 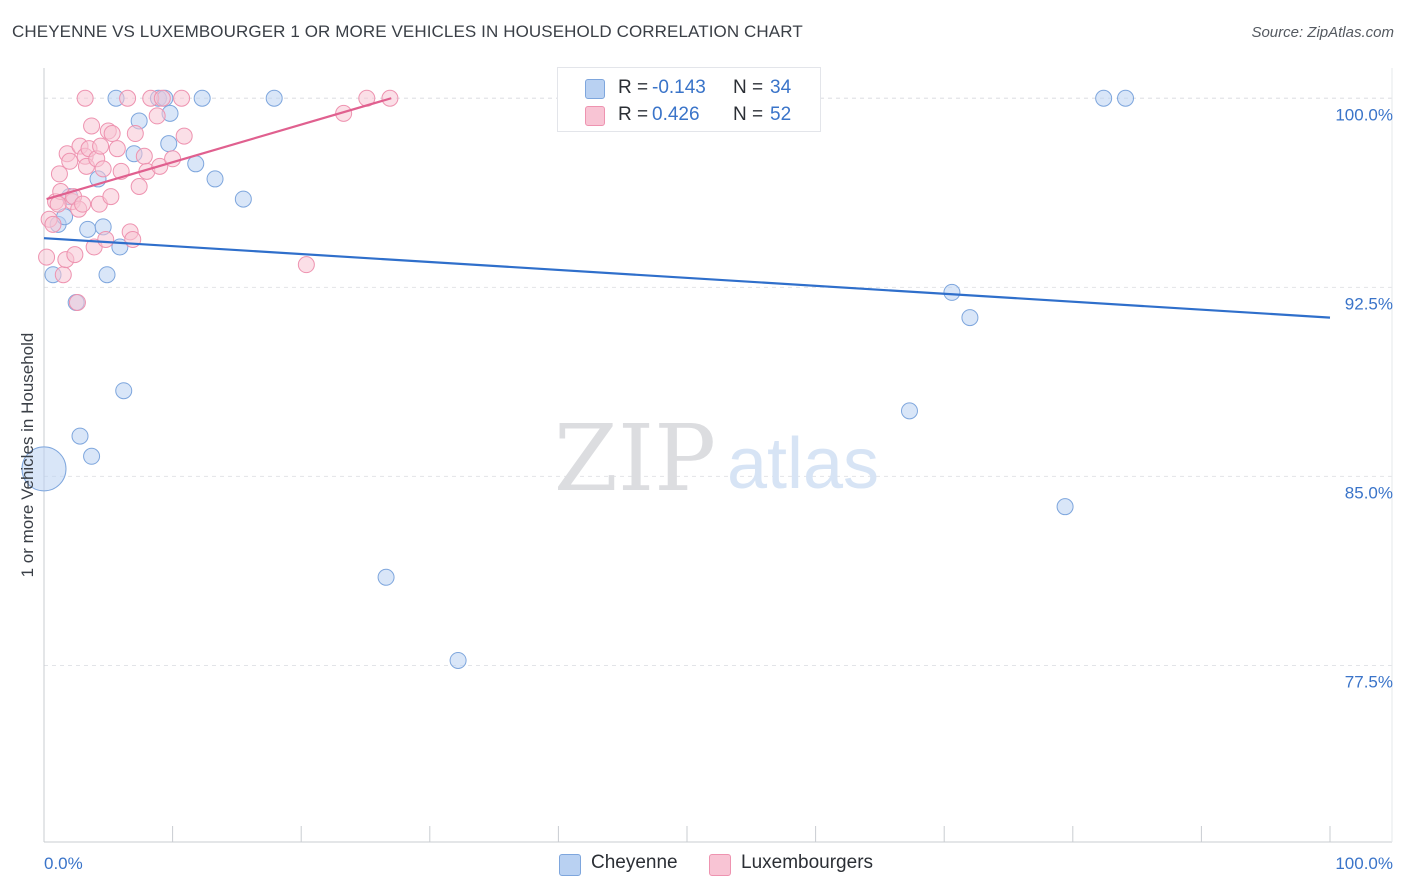 I want to click on y-tick-label: 77.5%, so click(x=1369, y=682).